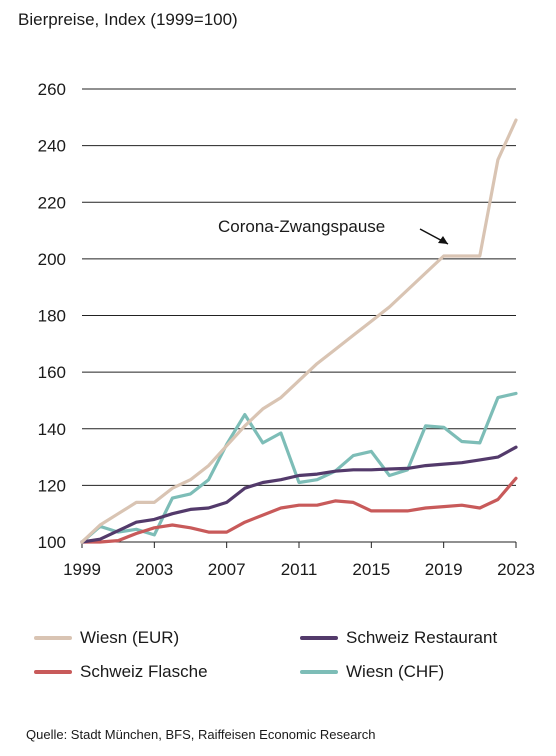 This screenshot has height=756, width=556. Describe the element at coordinates (52, 485) in the screenshot. I see `y-tick-label: 120` at that location.